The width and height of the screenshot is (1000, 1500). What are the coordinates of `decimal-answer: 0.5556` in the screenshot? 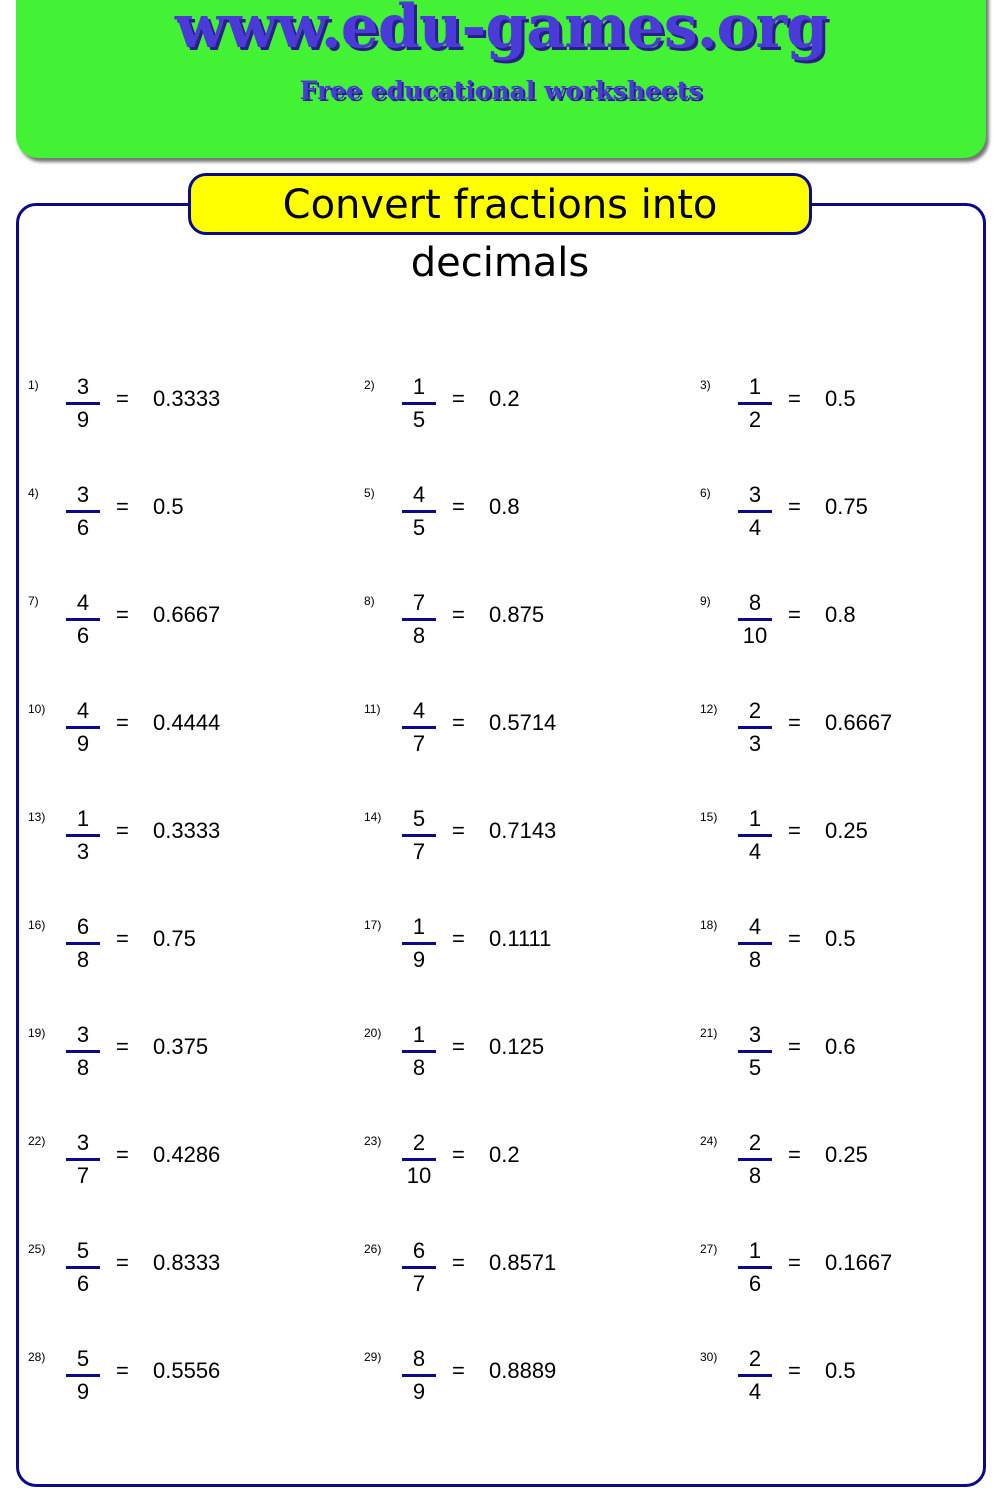 It's located at (187, 1370).